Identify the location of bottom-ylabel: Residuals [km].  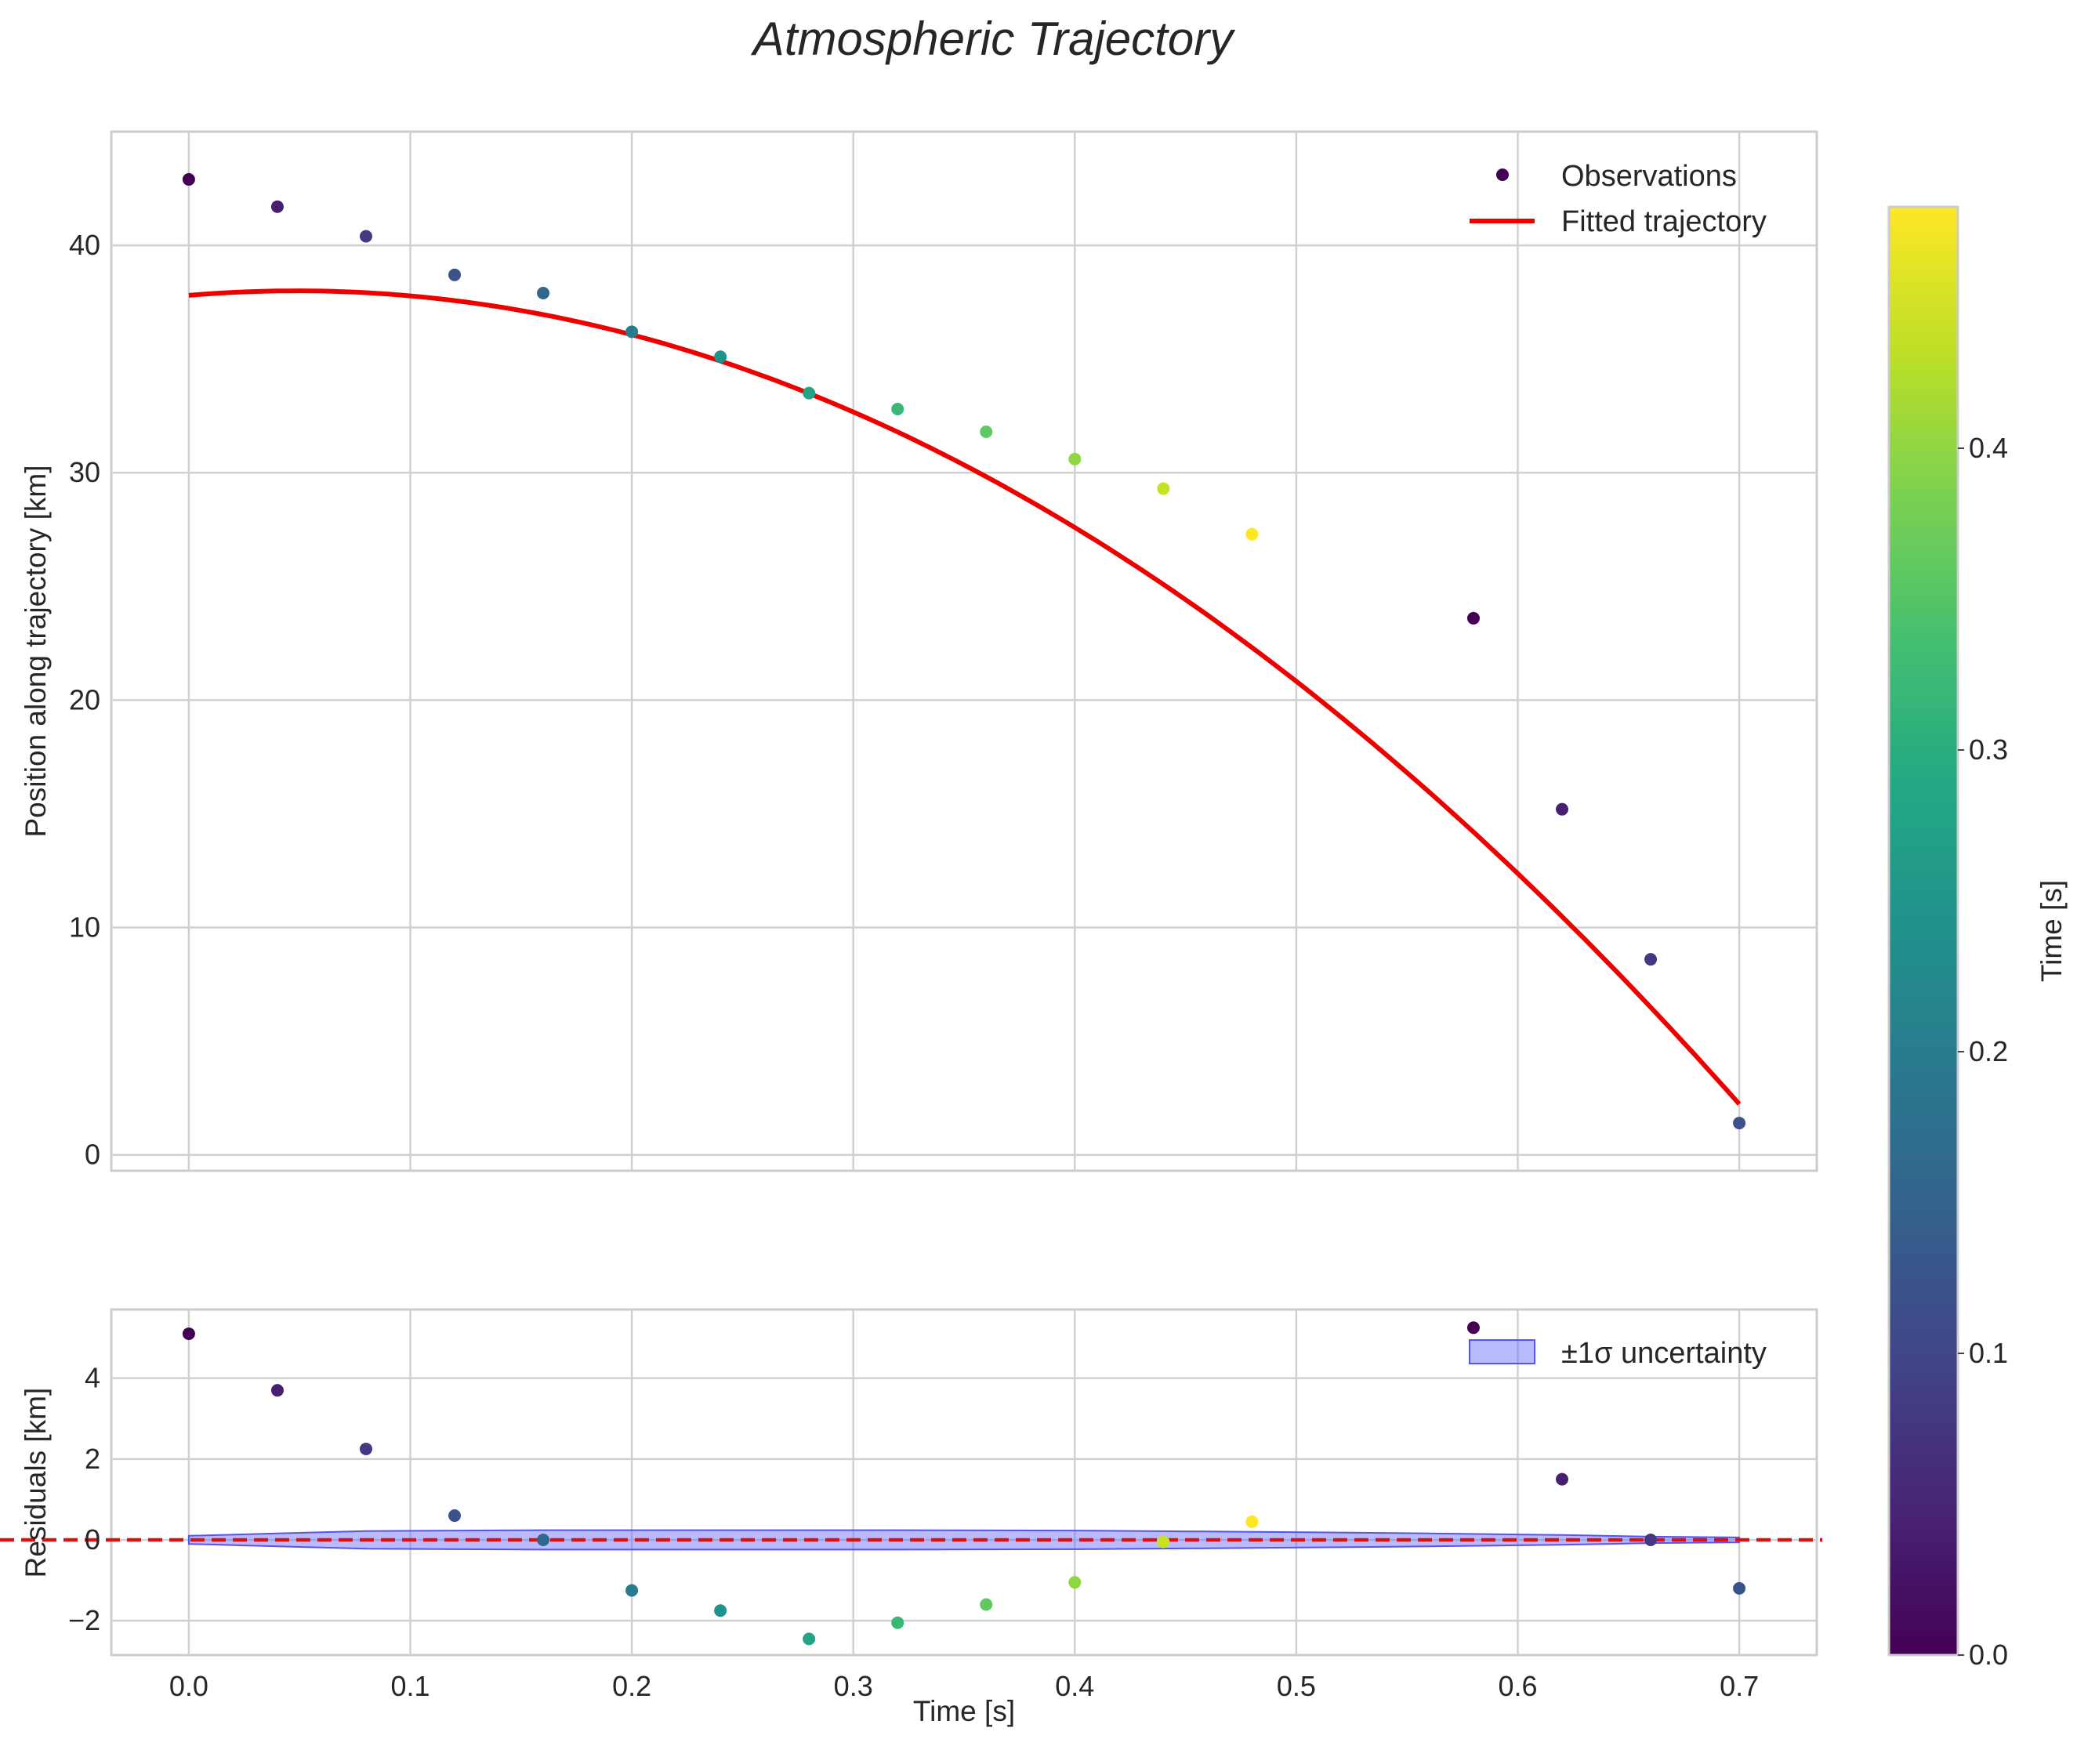
(36, 1483).